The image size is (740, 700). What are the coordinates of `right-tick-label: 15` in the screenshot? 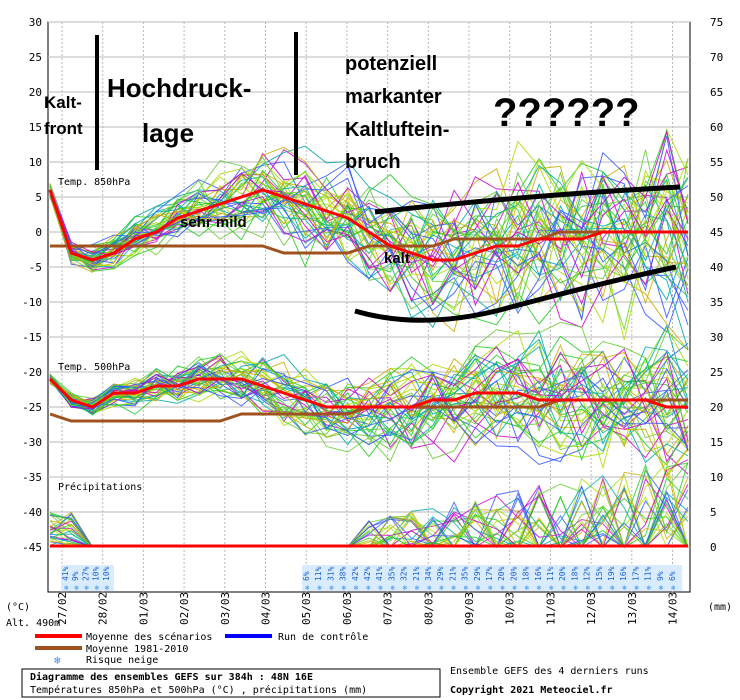 It's located at (716, 442).